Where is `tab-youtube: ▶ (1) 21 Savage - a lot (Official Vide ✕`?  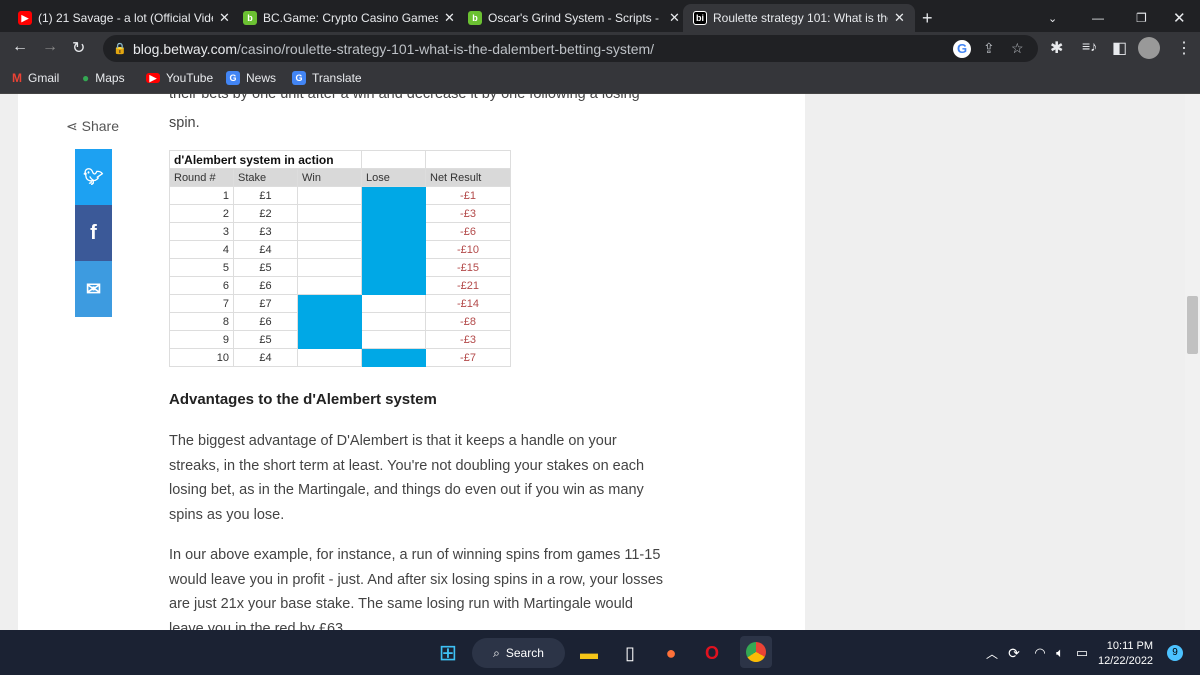
tab-youtube: ▶ (1) 21 Savage - a lot (Official Vide ✕ is located at coordinates (124, 18).